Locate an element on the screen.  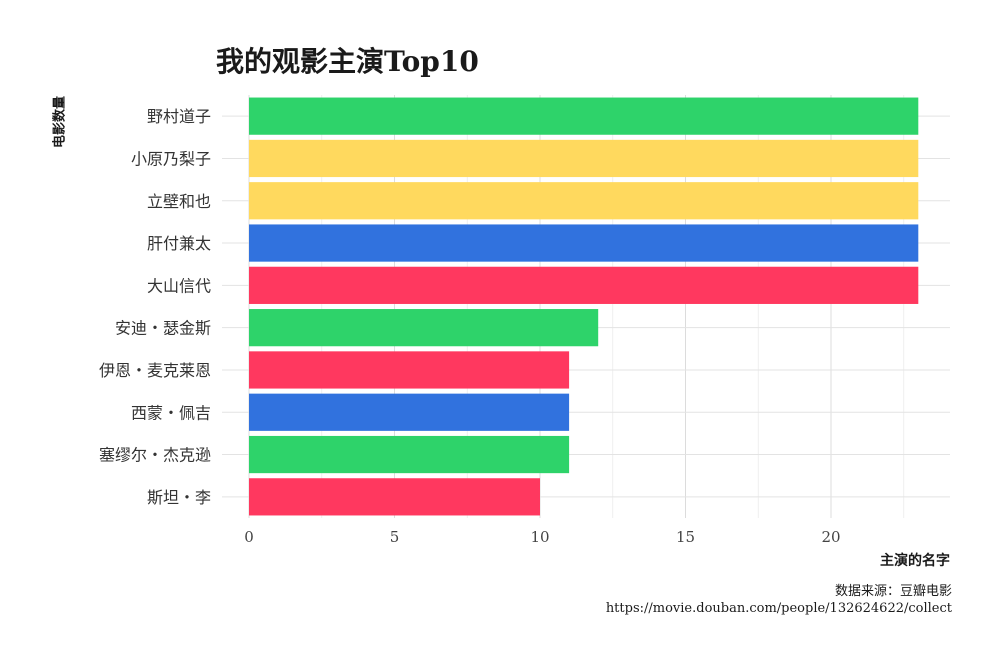
x-tick-labels: 0 5 10 15 20 is located at coordinates (542, 537).